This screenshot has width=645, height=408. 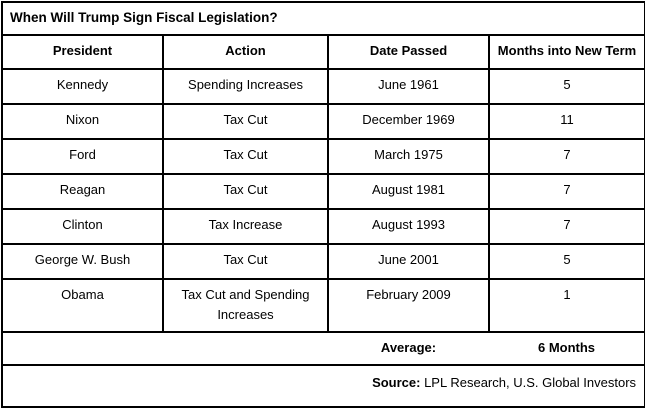 I want to click on table-title: When Will Trump Sign Fiscal Legislation?, so click(x=322, y=18).